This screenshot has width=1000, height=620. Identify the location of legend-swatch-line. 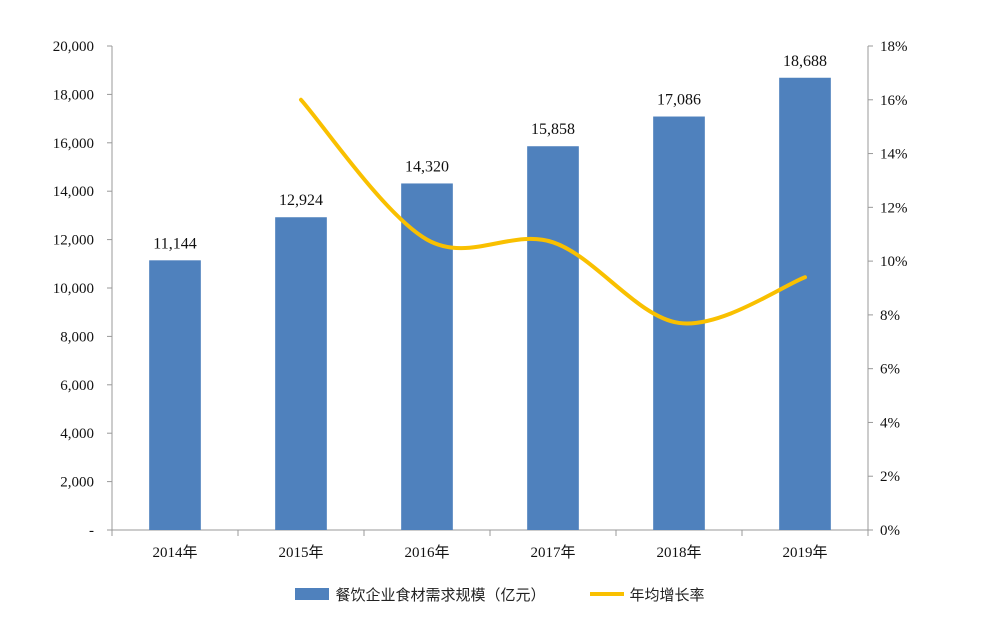
(606, 594).